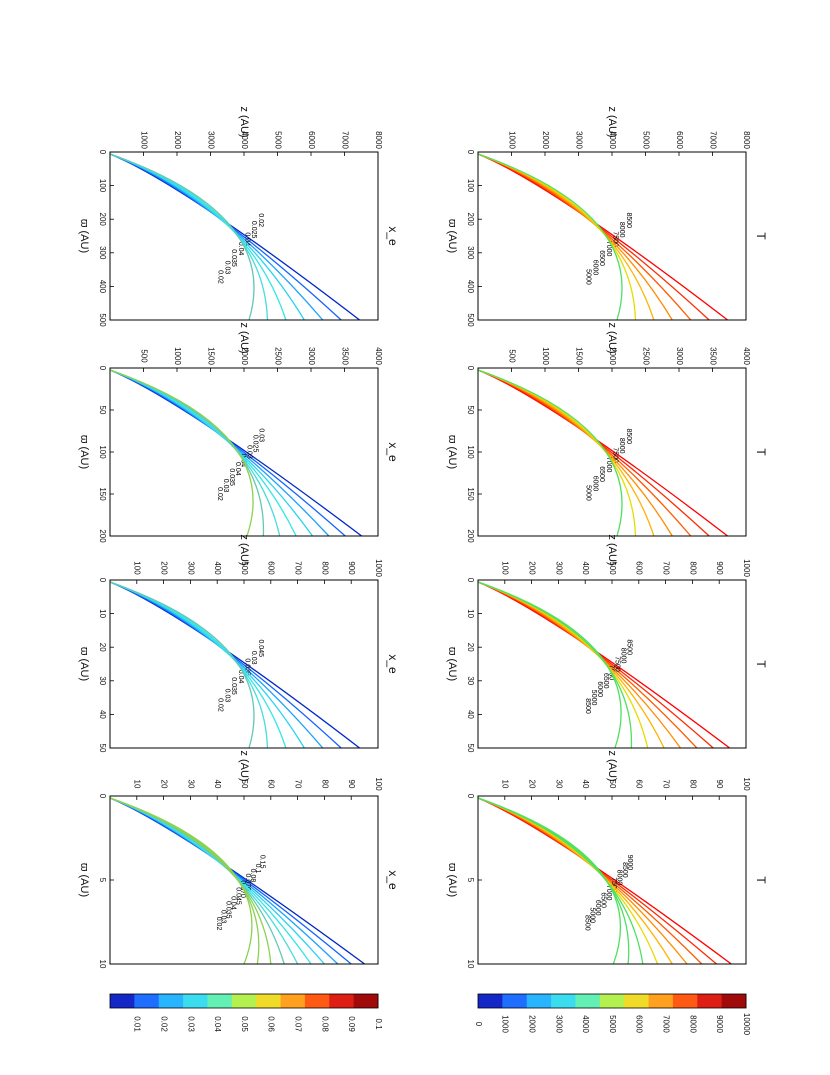 This screenshot has width=830, height=1075. Describe the element at coordinates (478, 1024) in the screenshot. I see `colorbar-tick-label: 0` at that location.